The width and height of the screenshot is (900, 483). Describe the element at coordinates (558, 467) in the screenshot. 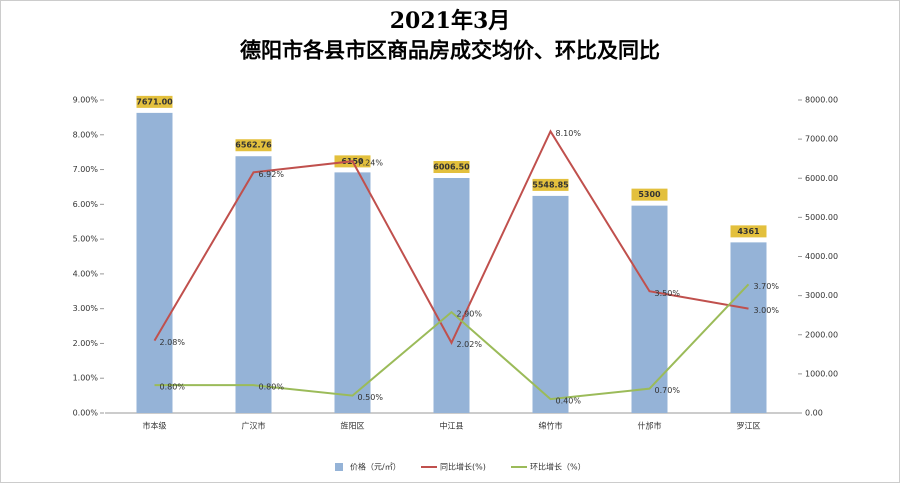

I see `legend-label: 环比增长（%）` at that location.